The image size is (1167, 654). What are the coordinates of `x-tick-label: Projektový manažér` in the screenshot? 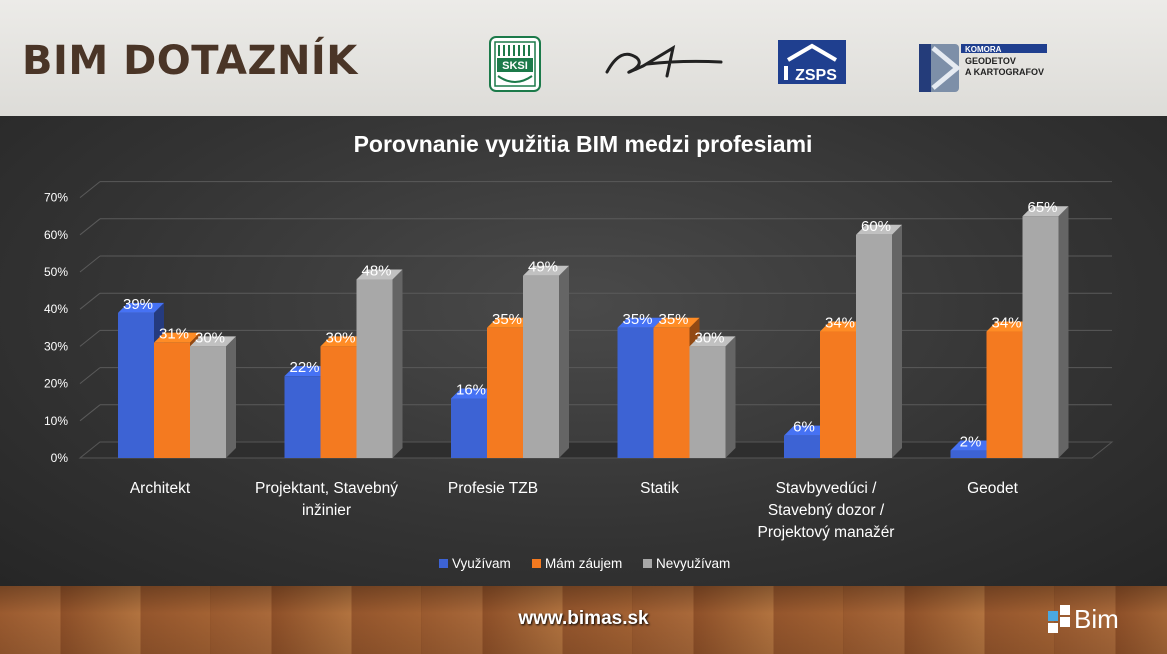 It's located at (826, 532).